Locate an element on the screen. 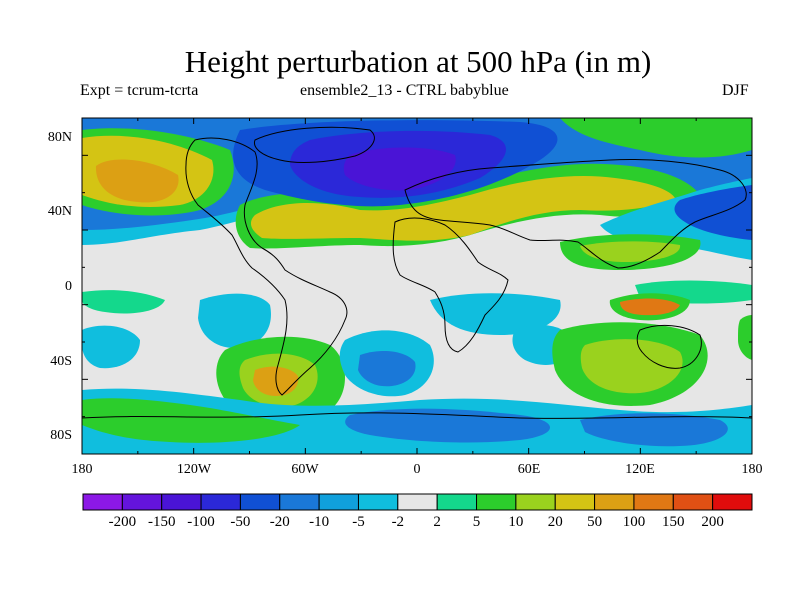  colorbar-label: 150 is located at coordinates (673, 522).